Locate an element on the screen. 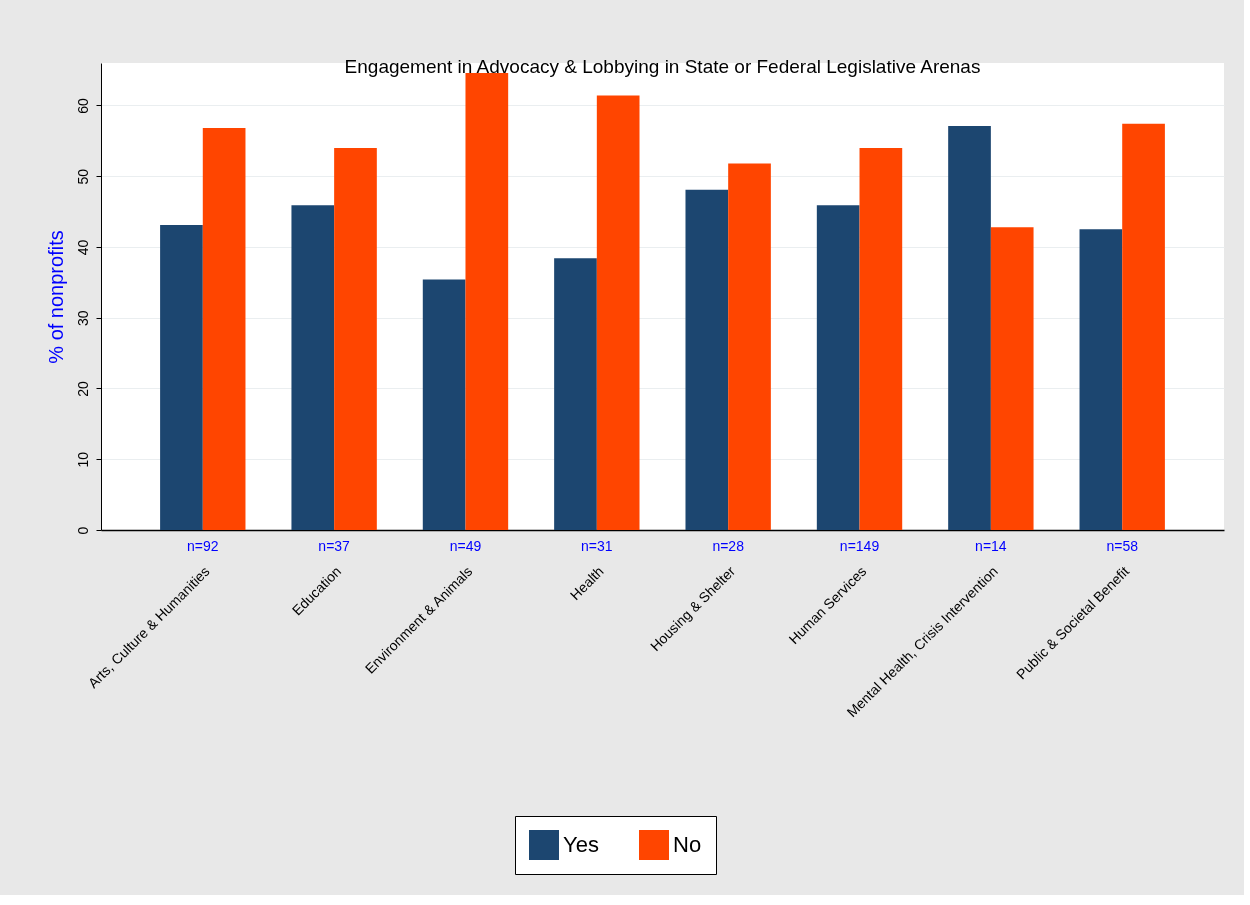 This screenshot has height=905, width=1250. y-tick-label: 10 is located at coordinates (82, 459).